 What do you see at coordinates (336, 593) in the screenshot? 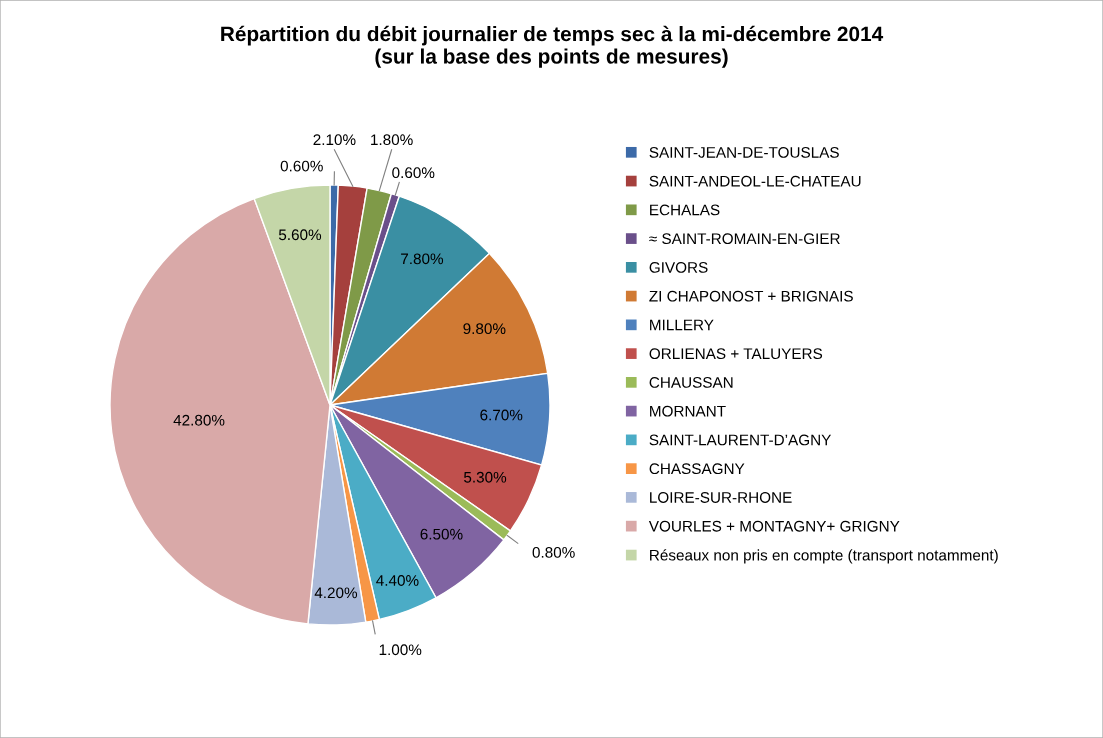
I see `data-label: 4.20%` at bounding box center [336, 593].